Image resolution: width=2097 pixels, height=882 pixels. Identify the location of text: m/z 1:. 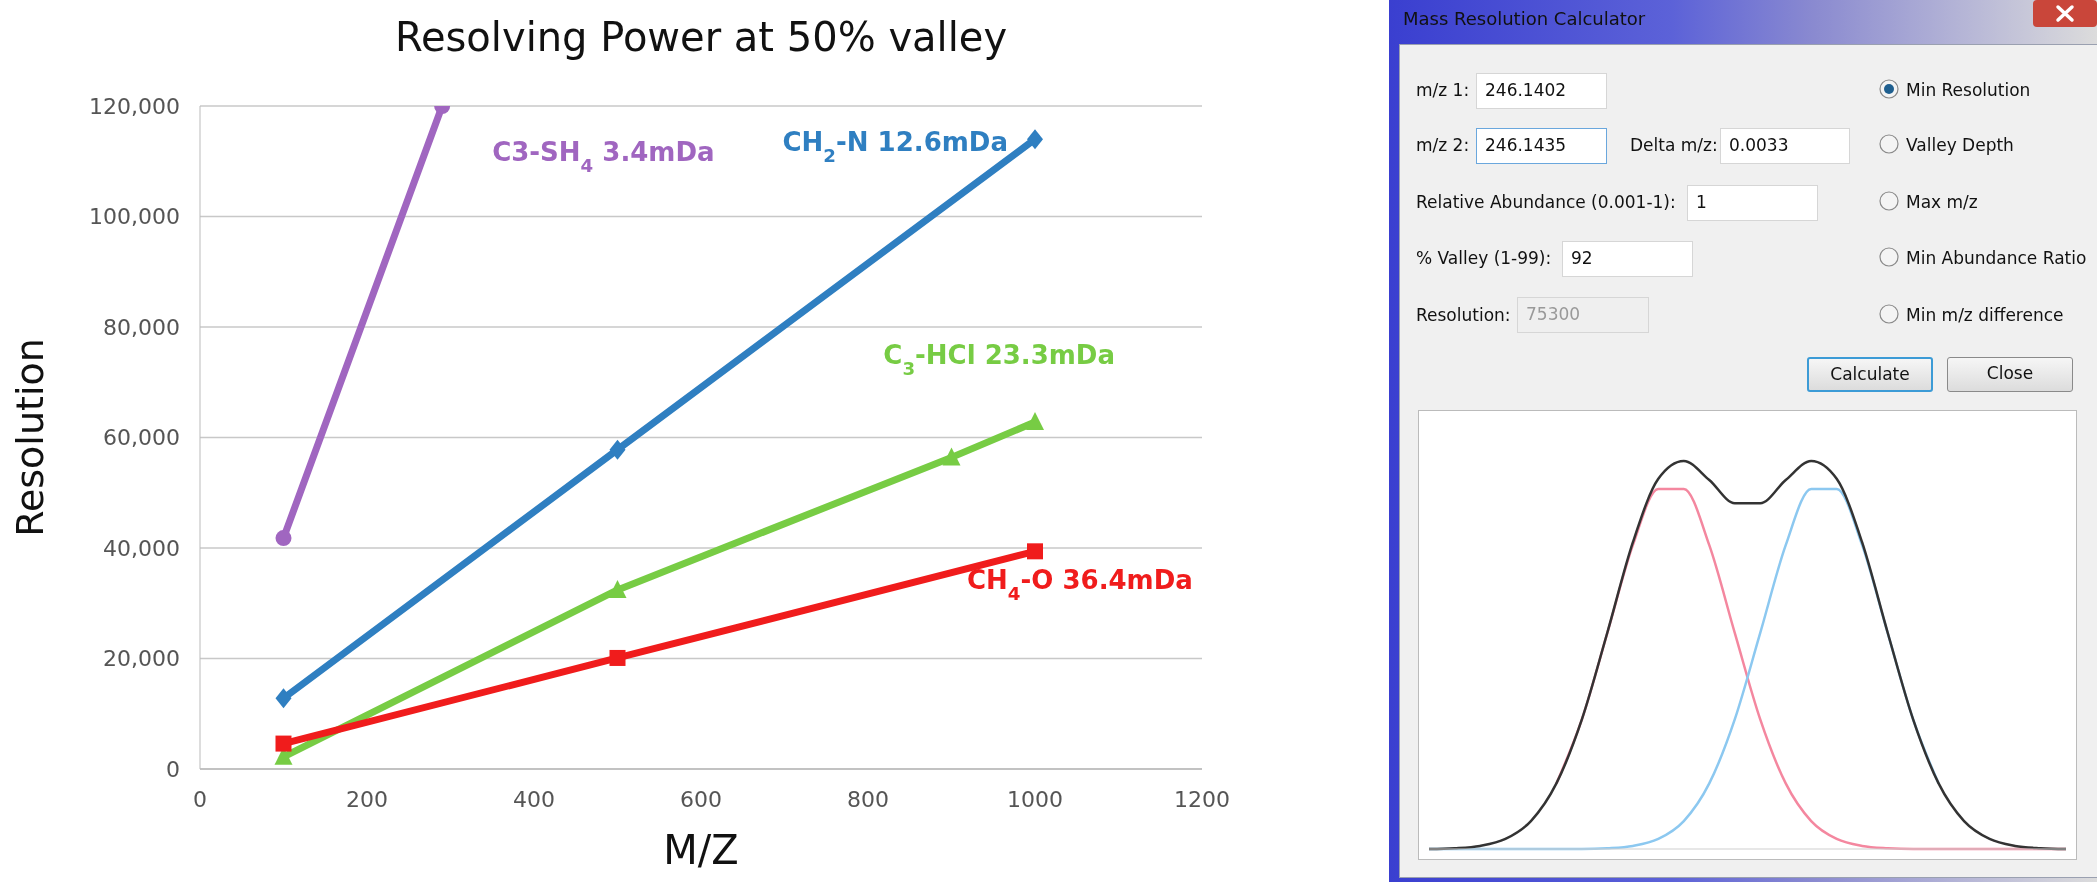
(1443, 90).